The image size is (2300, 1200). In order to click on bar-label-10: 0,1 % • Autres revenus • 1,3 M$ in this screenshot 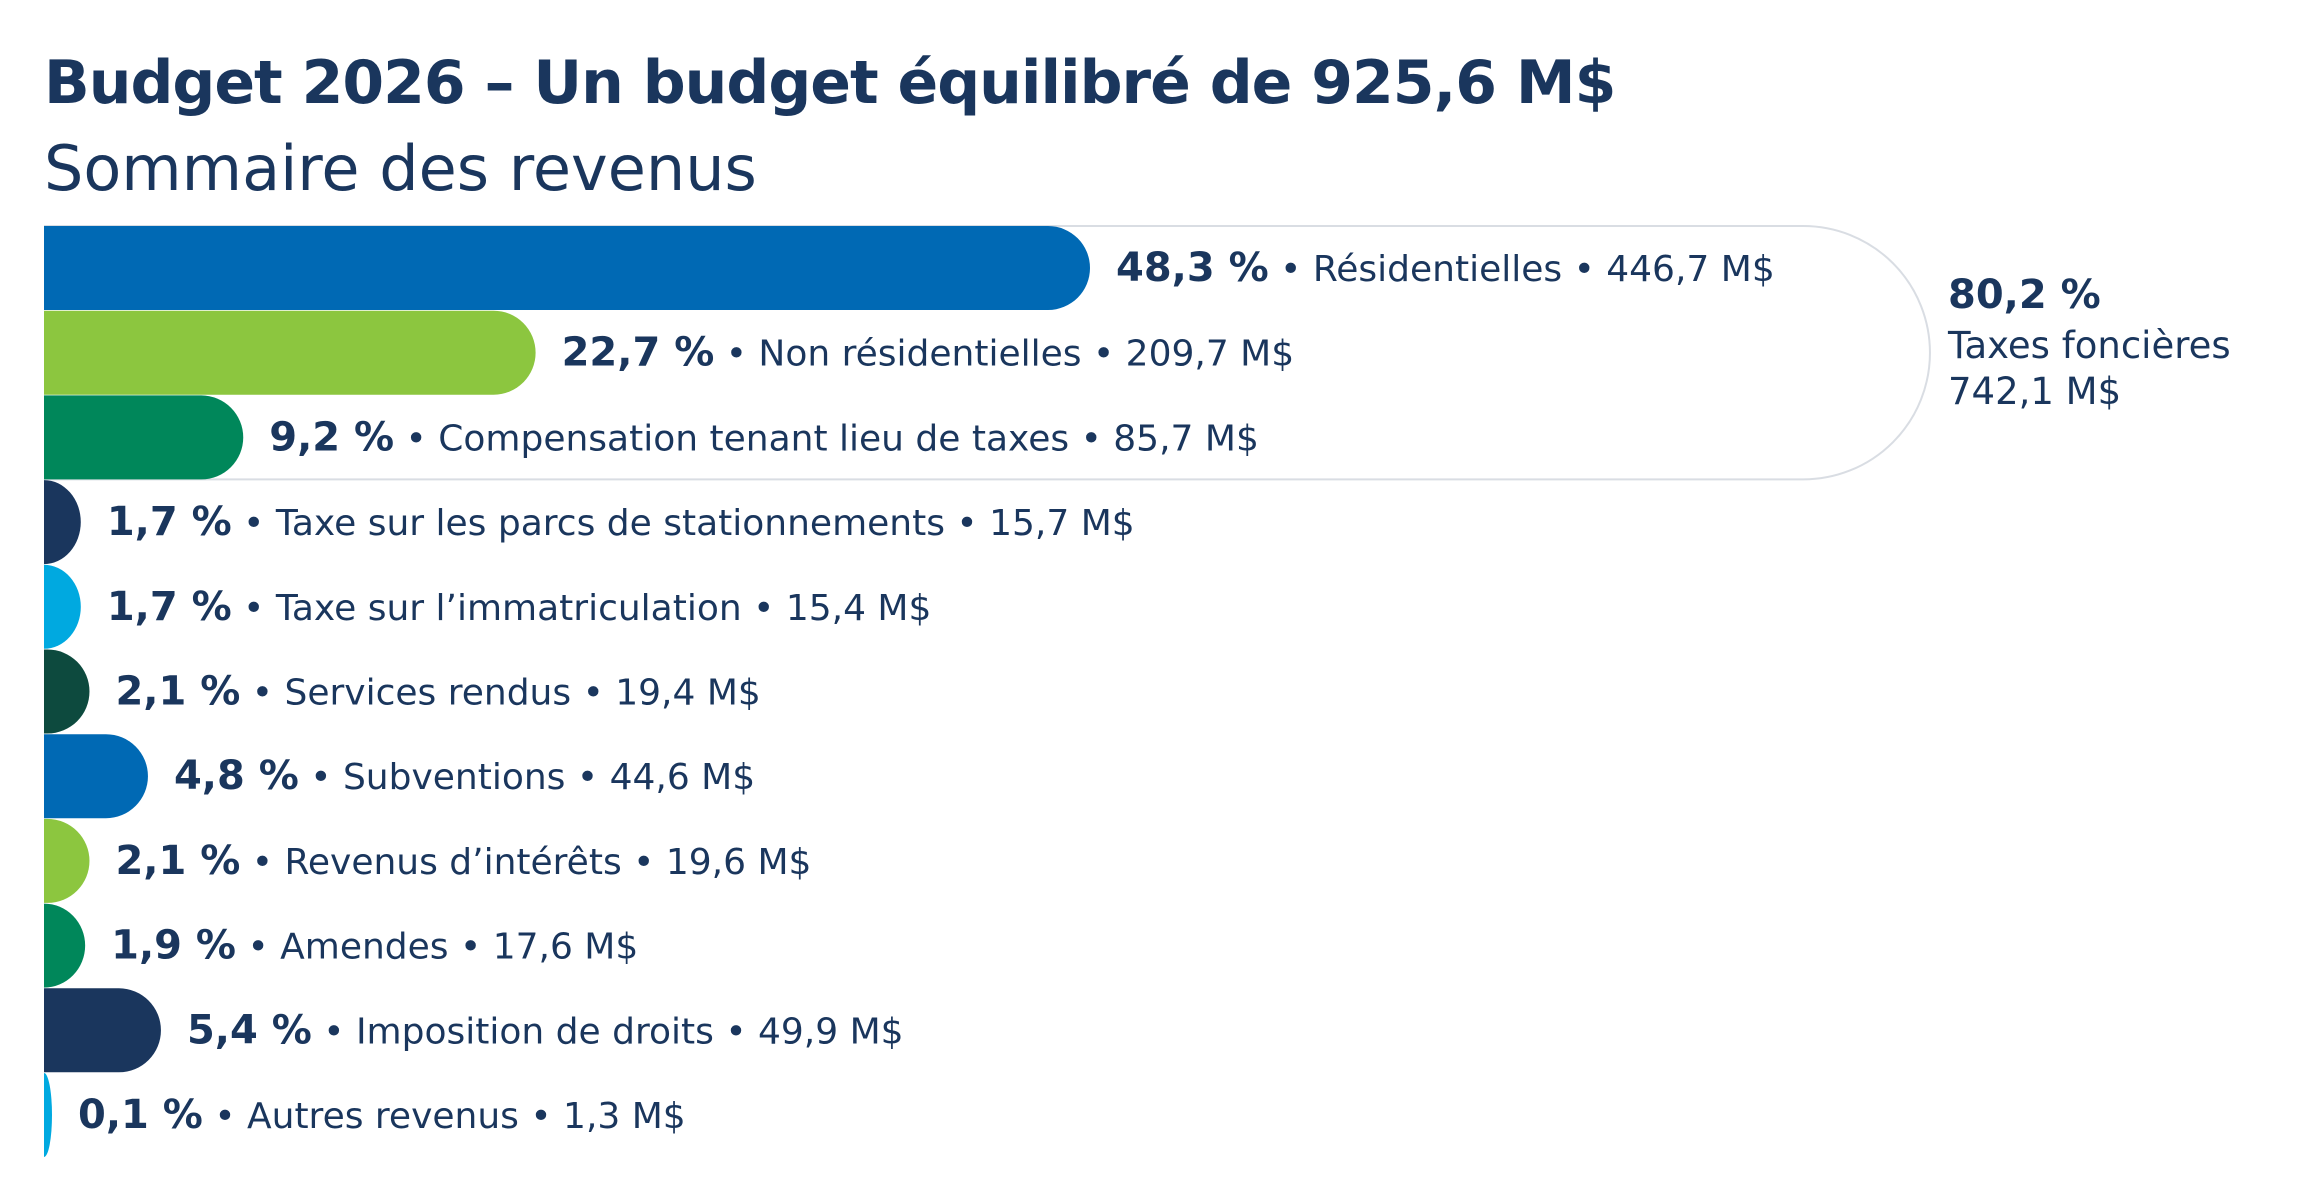, I will do `click(382, 1115)`.